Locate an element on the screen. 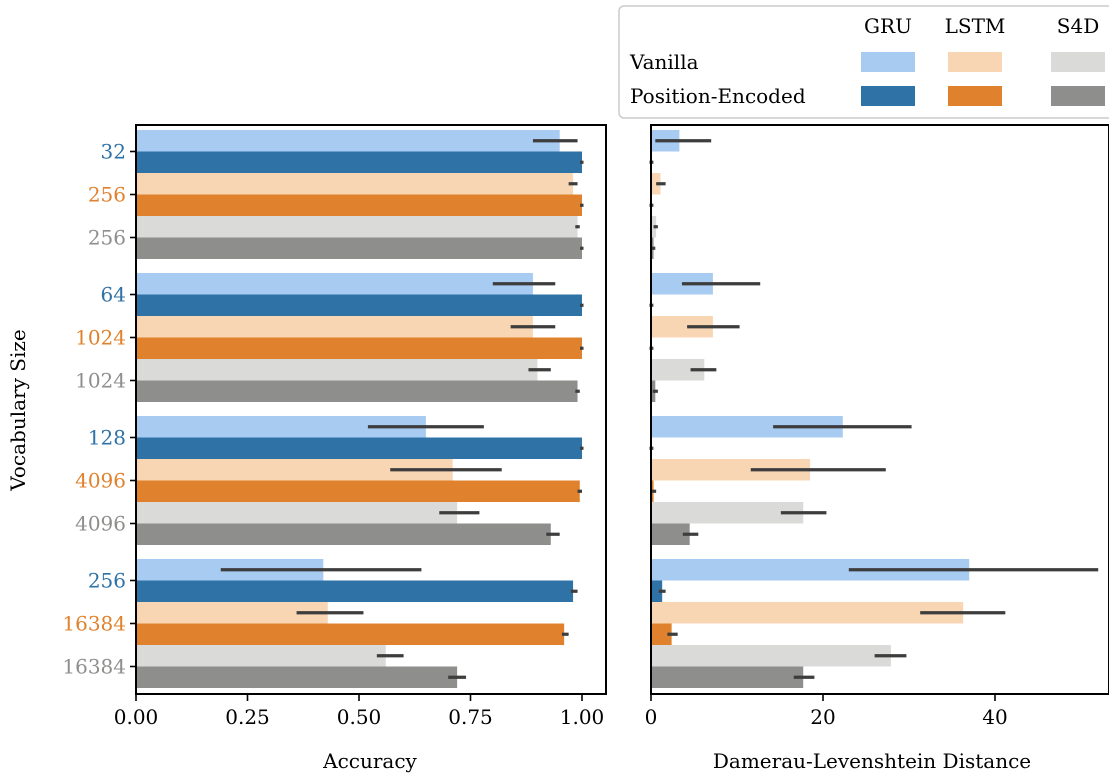 This screenshot has height=776, width=1109. ylabel: Vocabulary Size is located at coordinates (18, 410).